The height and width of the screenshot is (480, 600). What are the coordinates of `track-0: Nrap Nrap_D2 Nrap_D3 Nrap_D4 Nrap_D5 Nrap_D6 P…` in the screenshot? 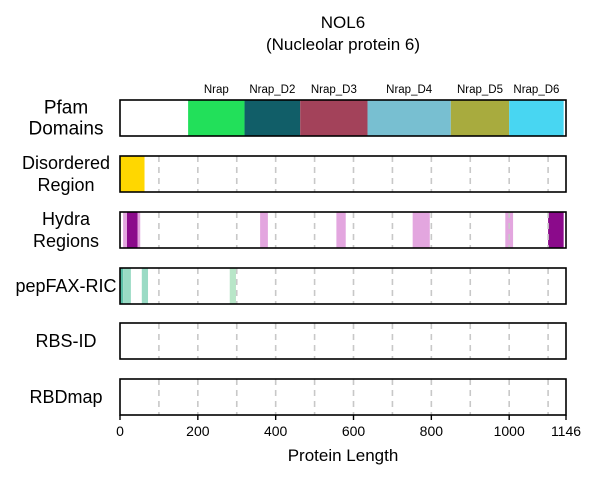 It's located at (298, 112).